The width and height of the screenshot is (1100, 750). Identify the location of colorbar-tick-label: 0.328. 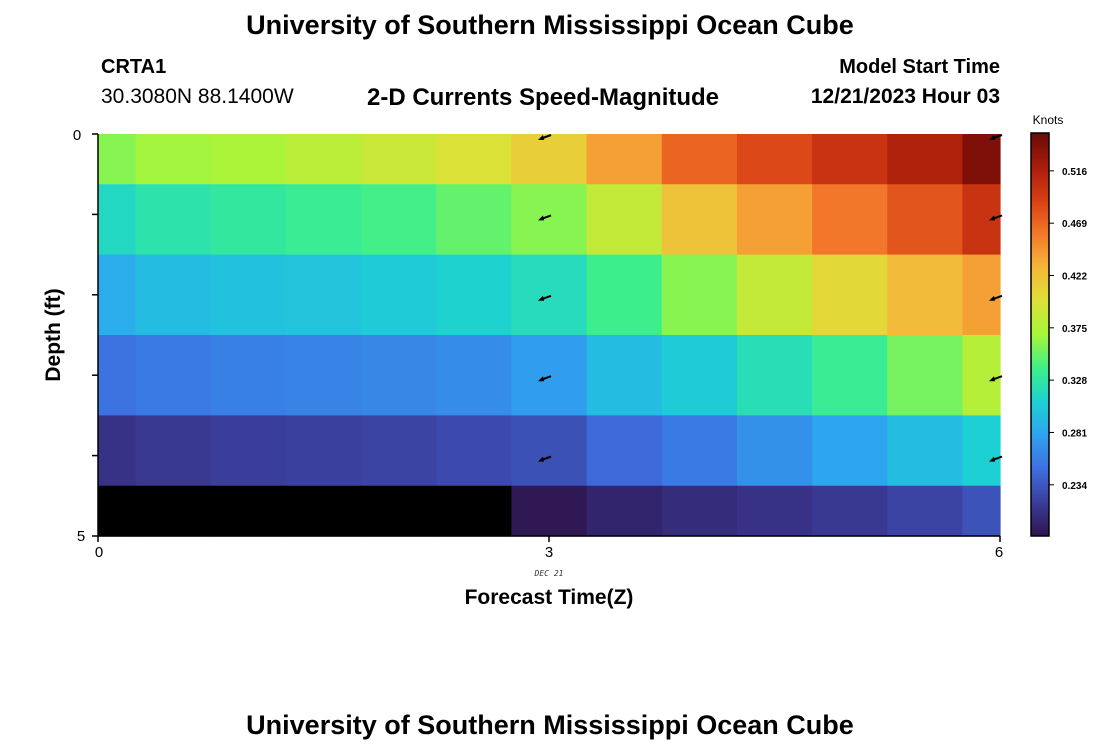
(1074, 381).